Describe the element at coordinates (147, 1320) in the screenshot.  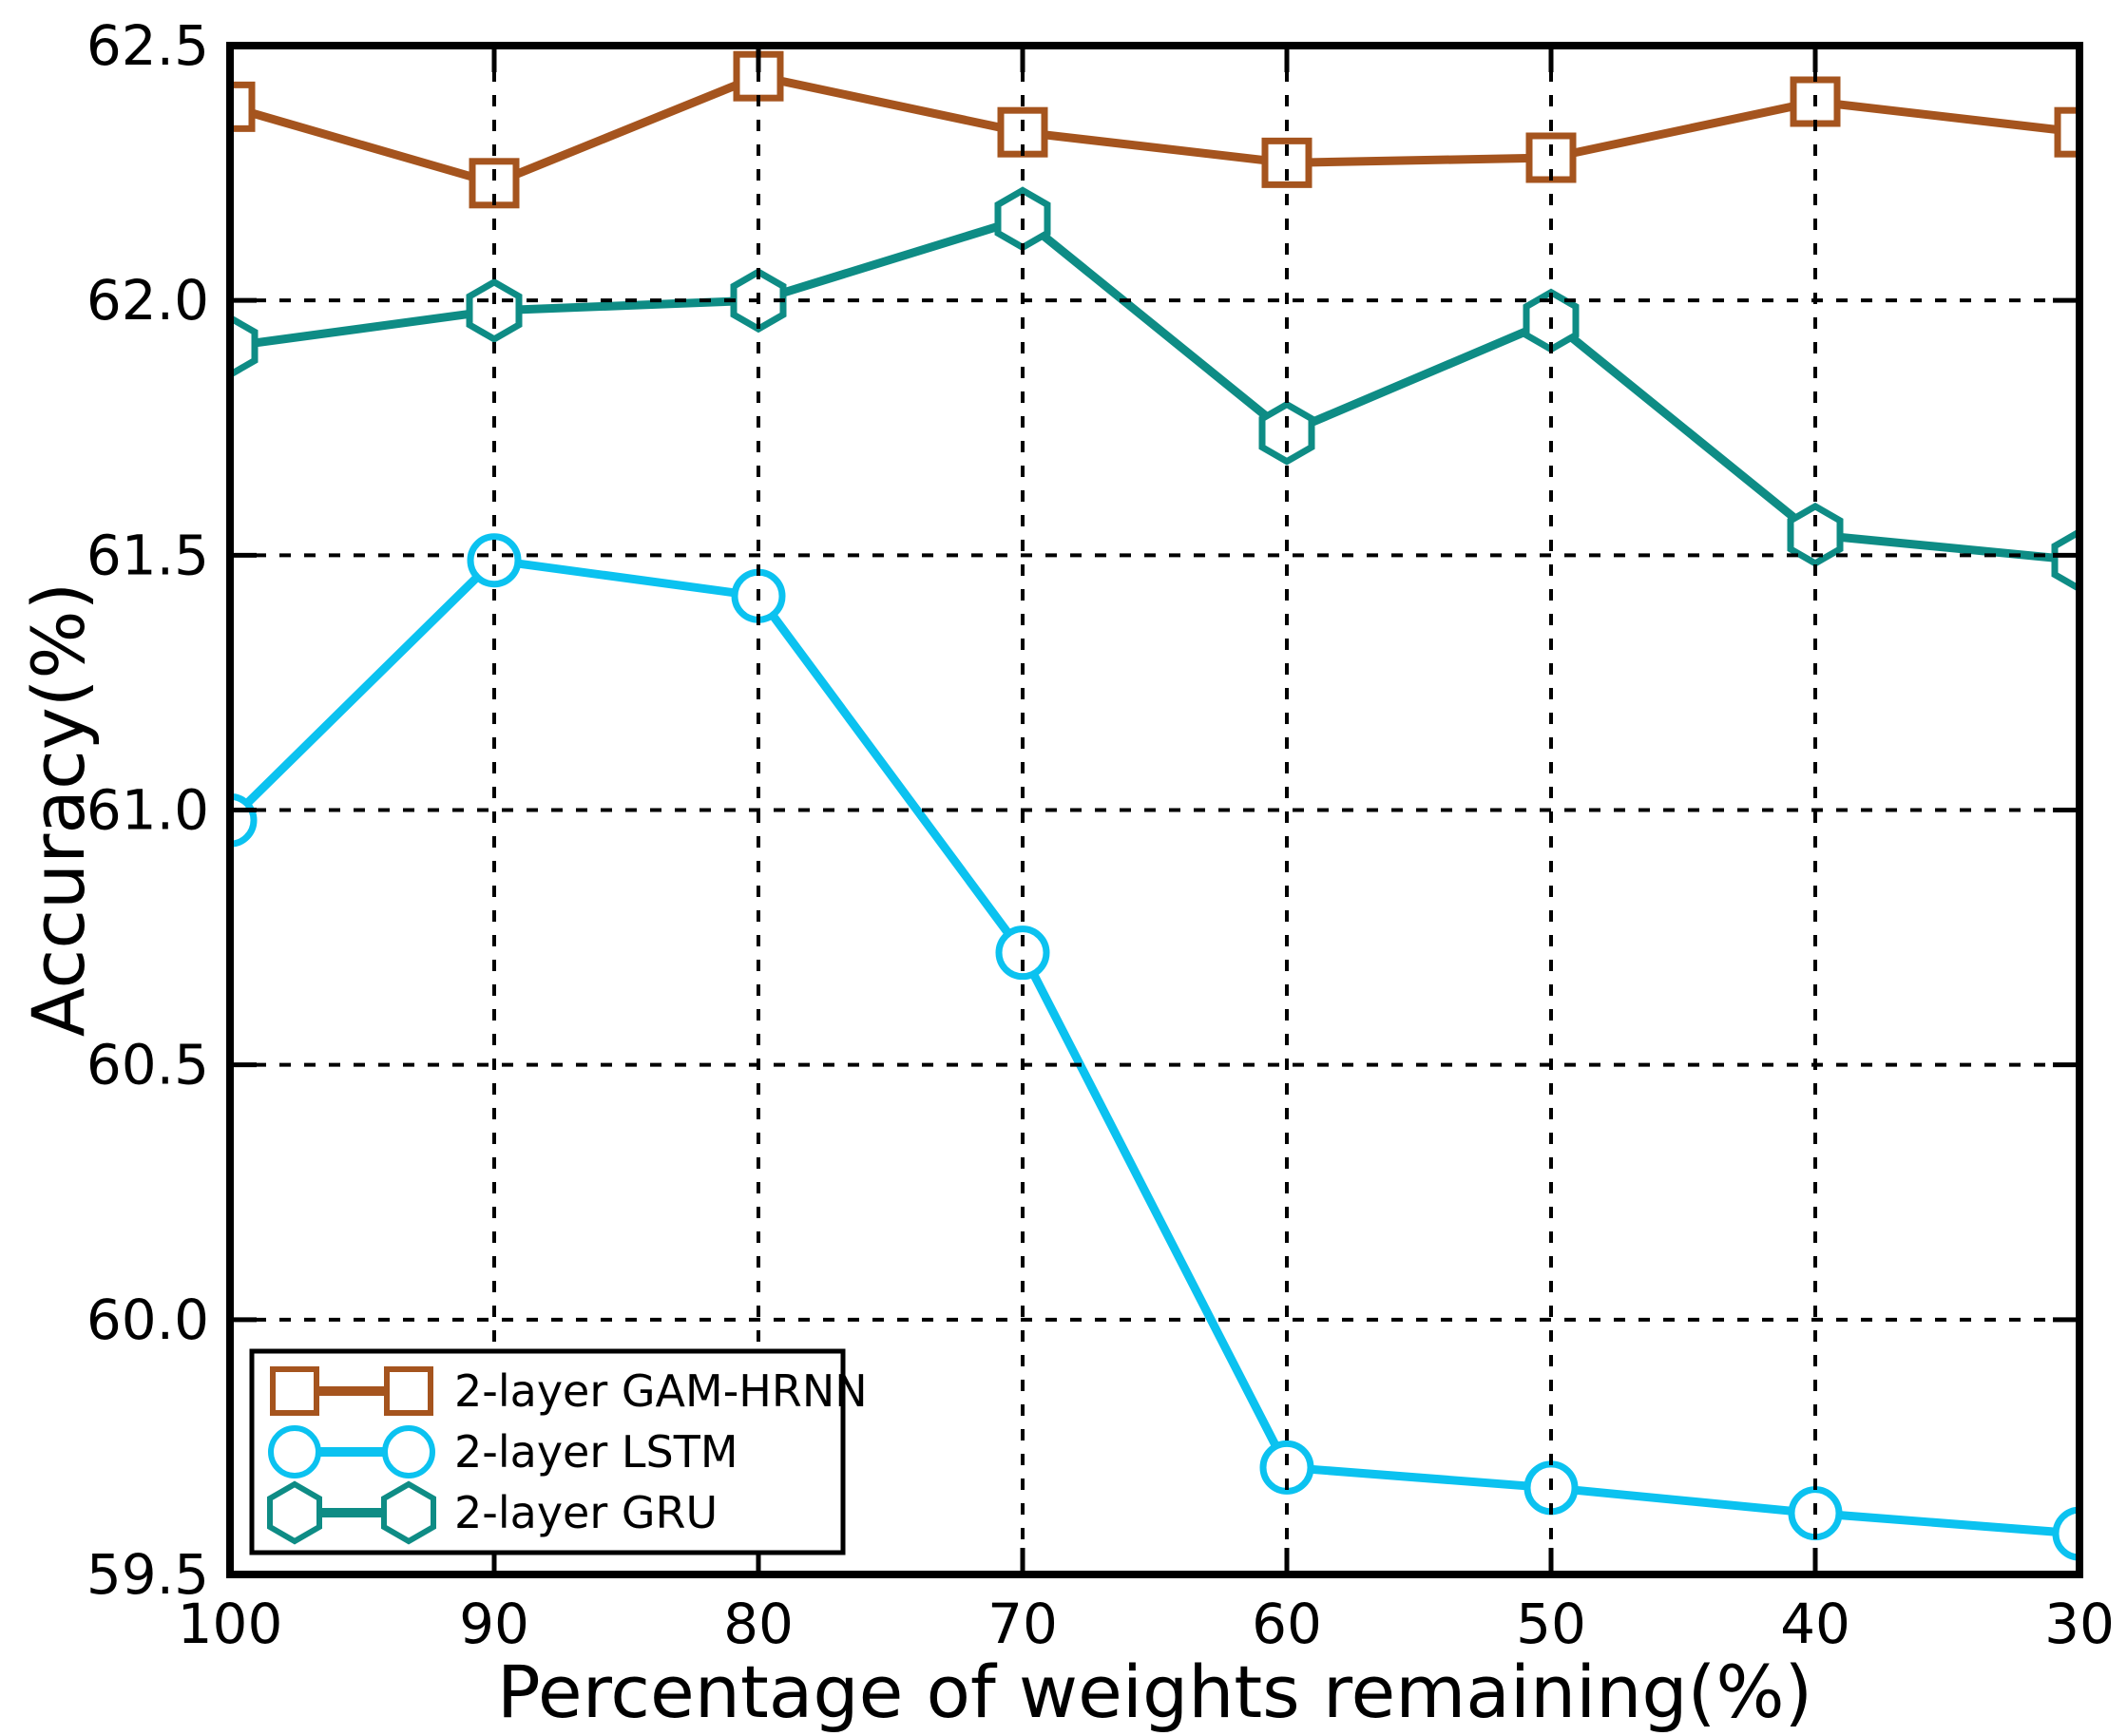
I see `y-tick-label: 60.0` at that location.